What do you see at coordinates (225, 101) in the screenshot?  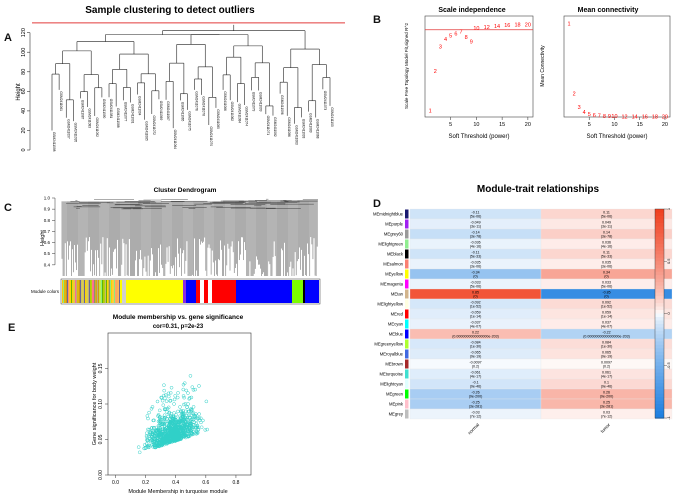 I see `panel-a-sample-label: GSM2411066` at bounding box center [225, 101].